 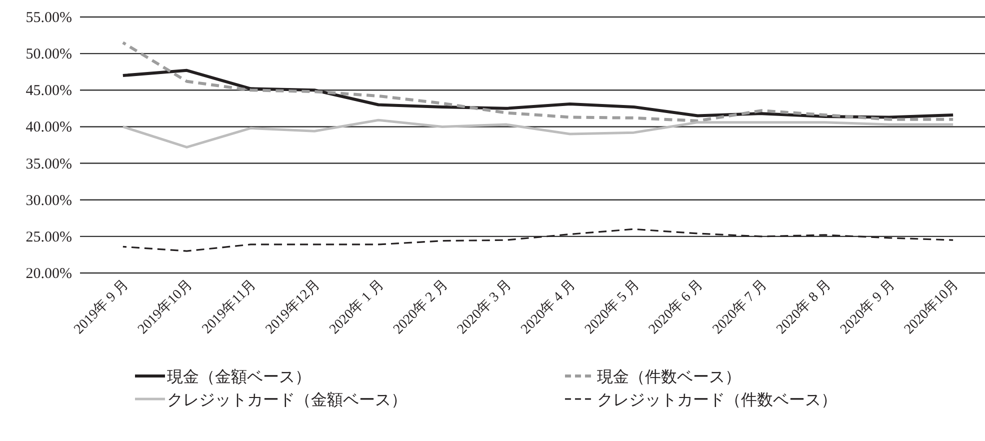 What do you see at coordinates (287, 400) in the screenshot?
I see `legend-label: クレジットカード（金額ベース）` at bounding box center [287, 400].